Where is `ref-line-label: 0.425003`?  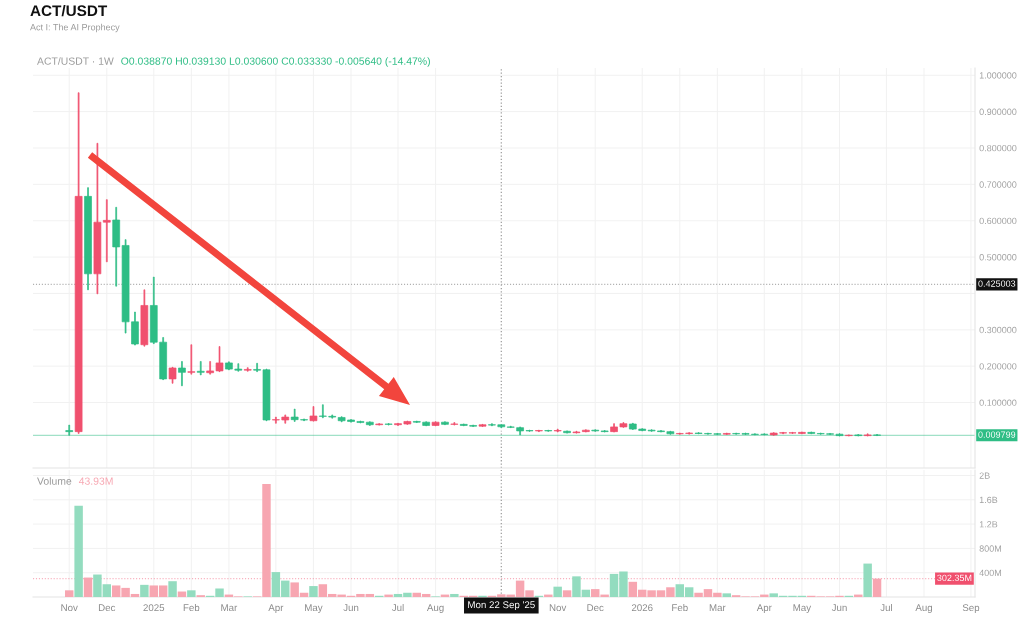
ref-line-label: 0.425003 is located at coordinates (997, 283).